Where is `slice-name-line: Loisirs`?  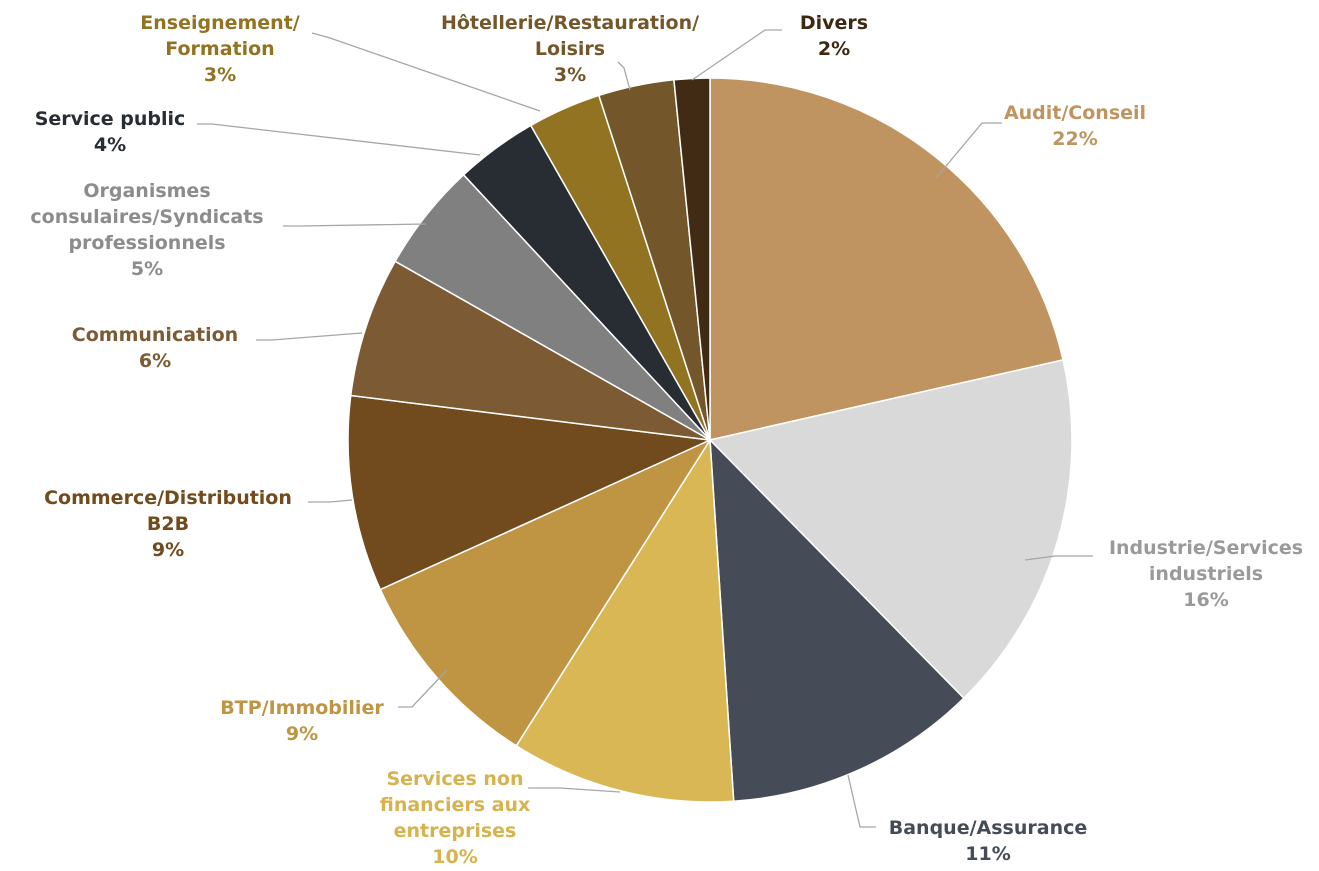 slice-name-line: Loisirs is located at coordinates (570, 49).